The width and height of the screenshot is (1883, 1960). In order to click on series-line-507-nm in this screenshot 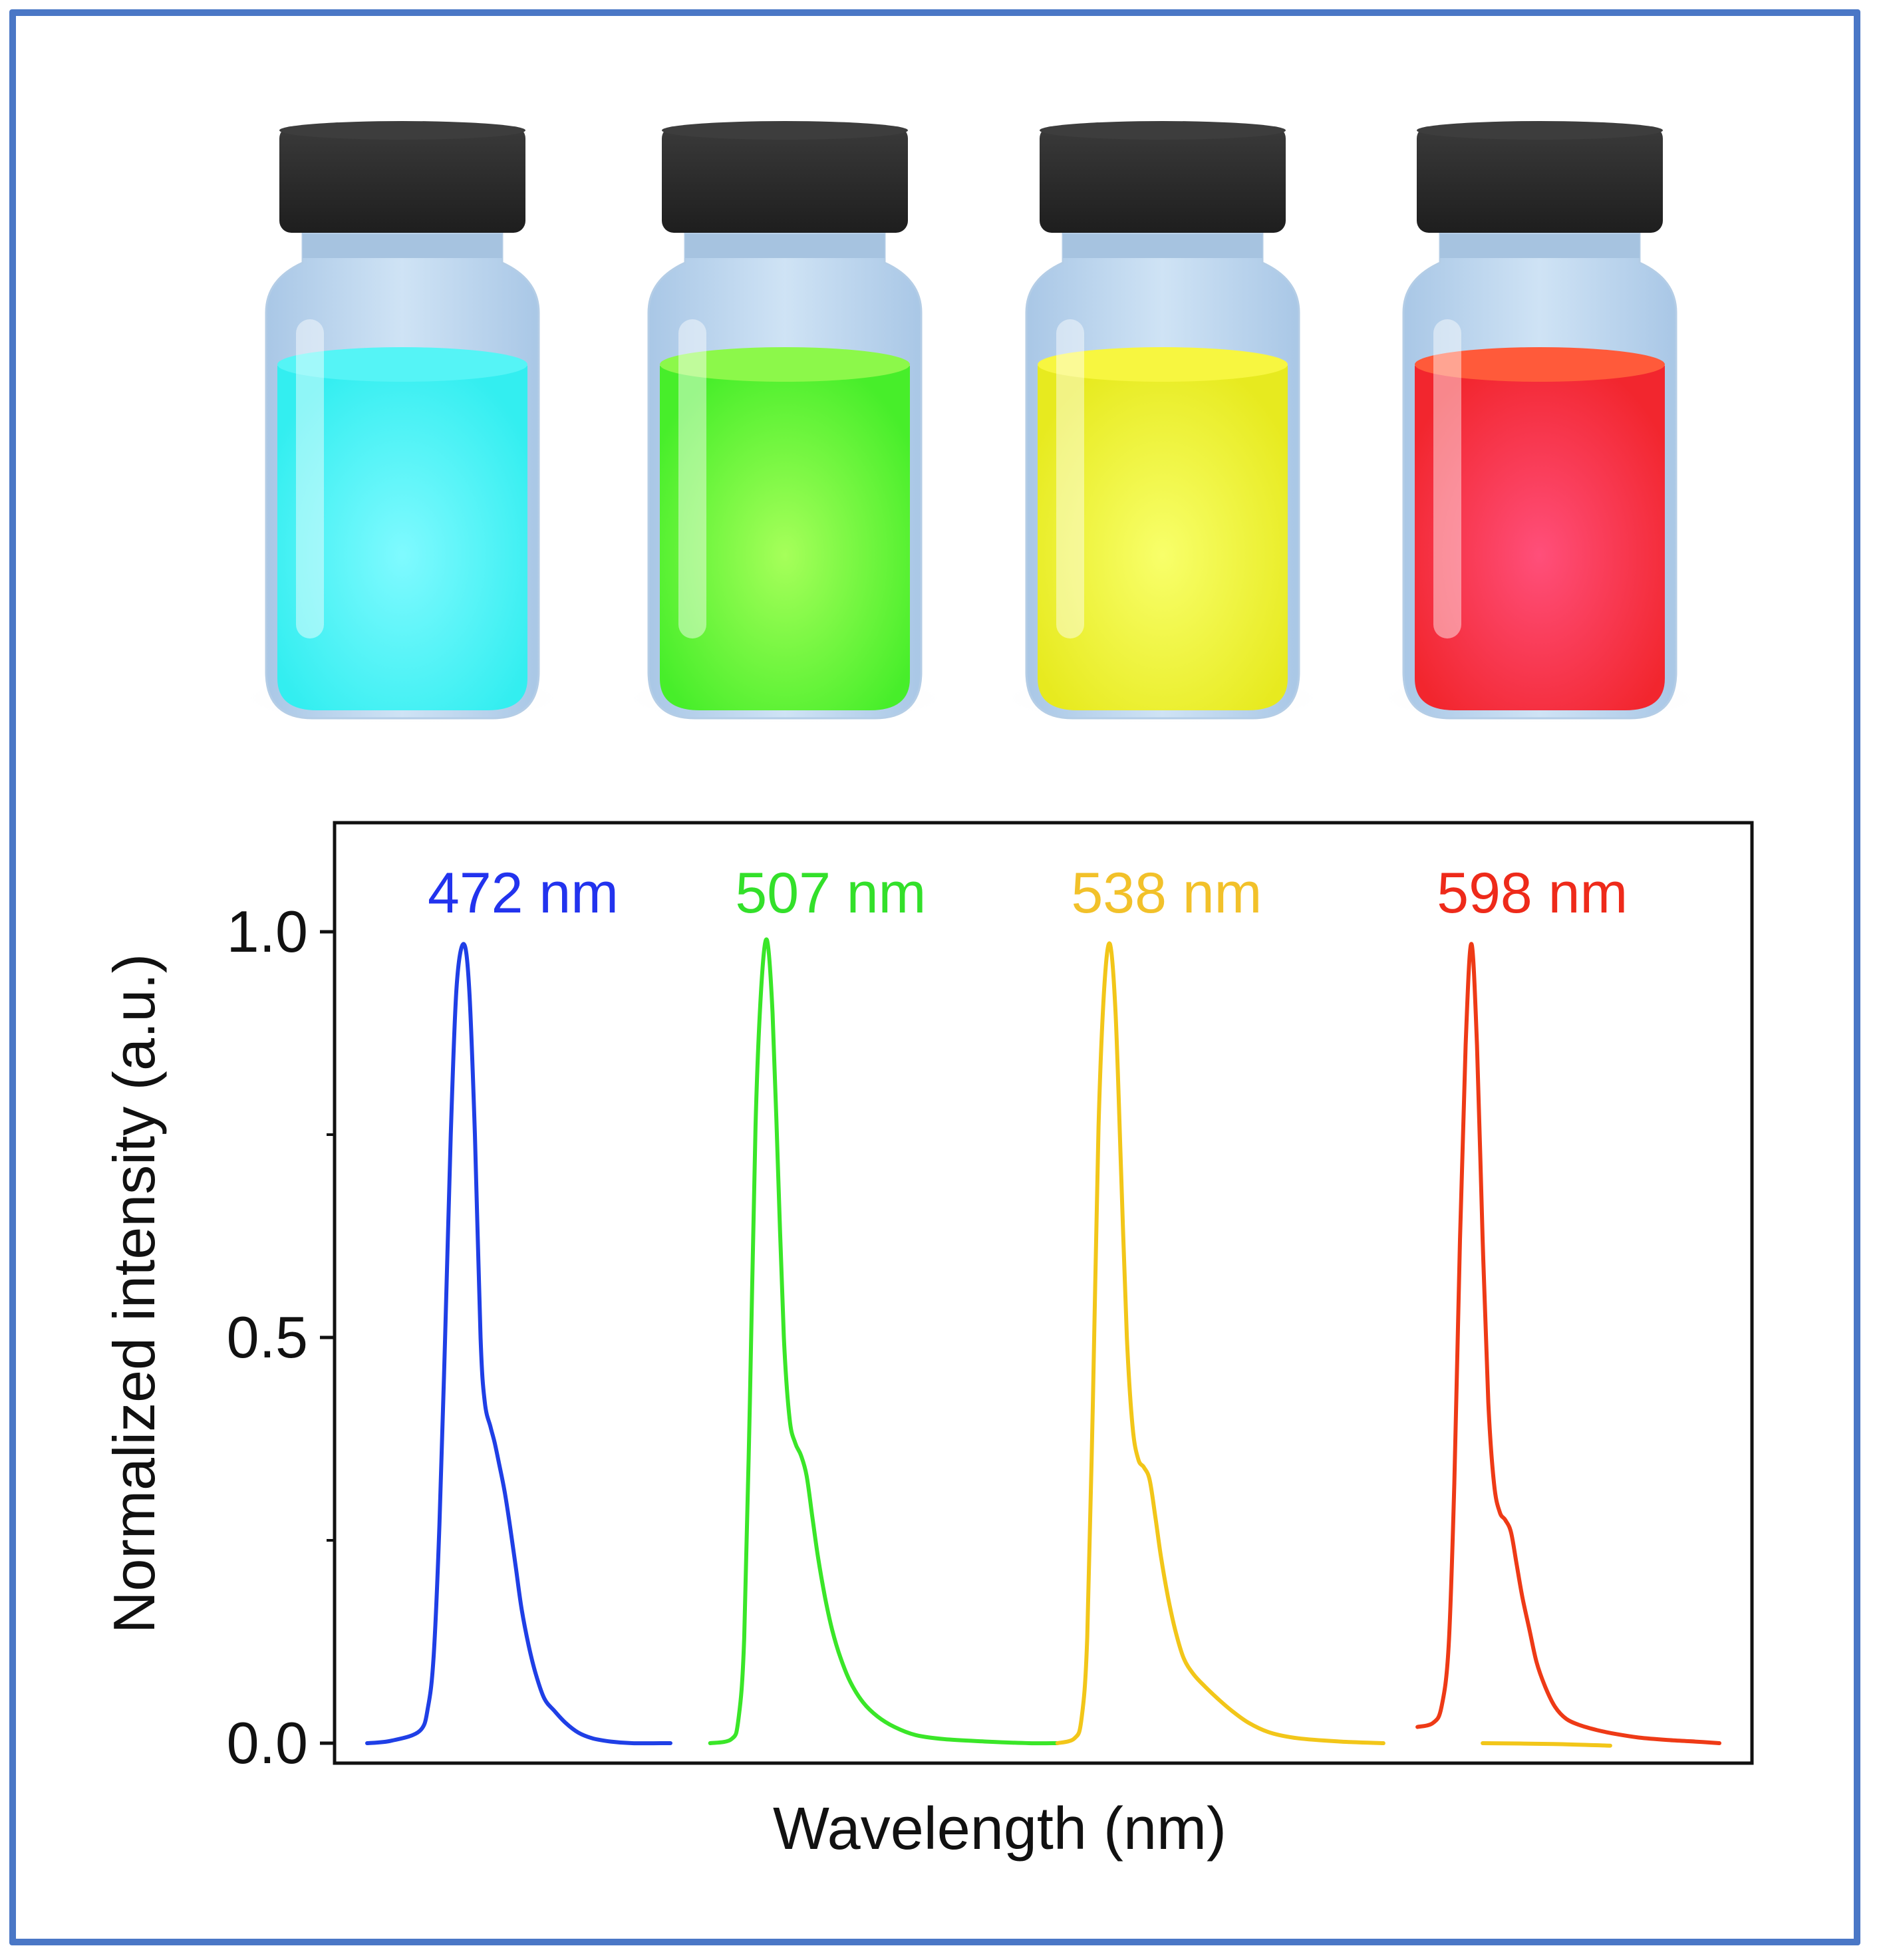, I will do `click(884, 1341)`.